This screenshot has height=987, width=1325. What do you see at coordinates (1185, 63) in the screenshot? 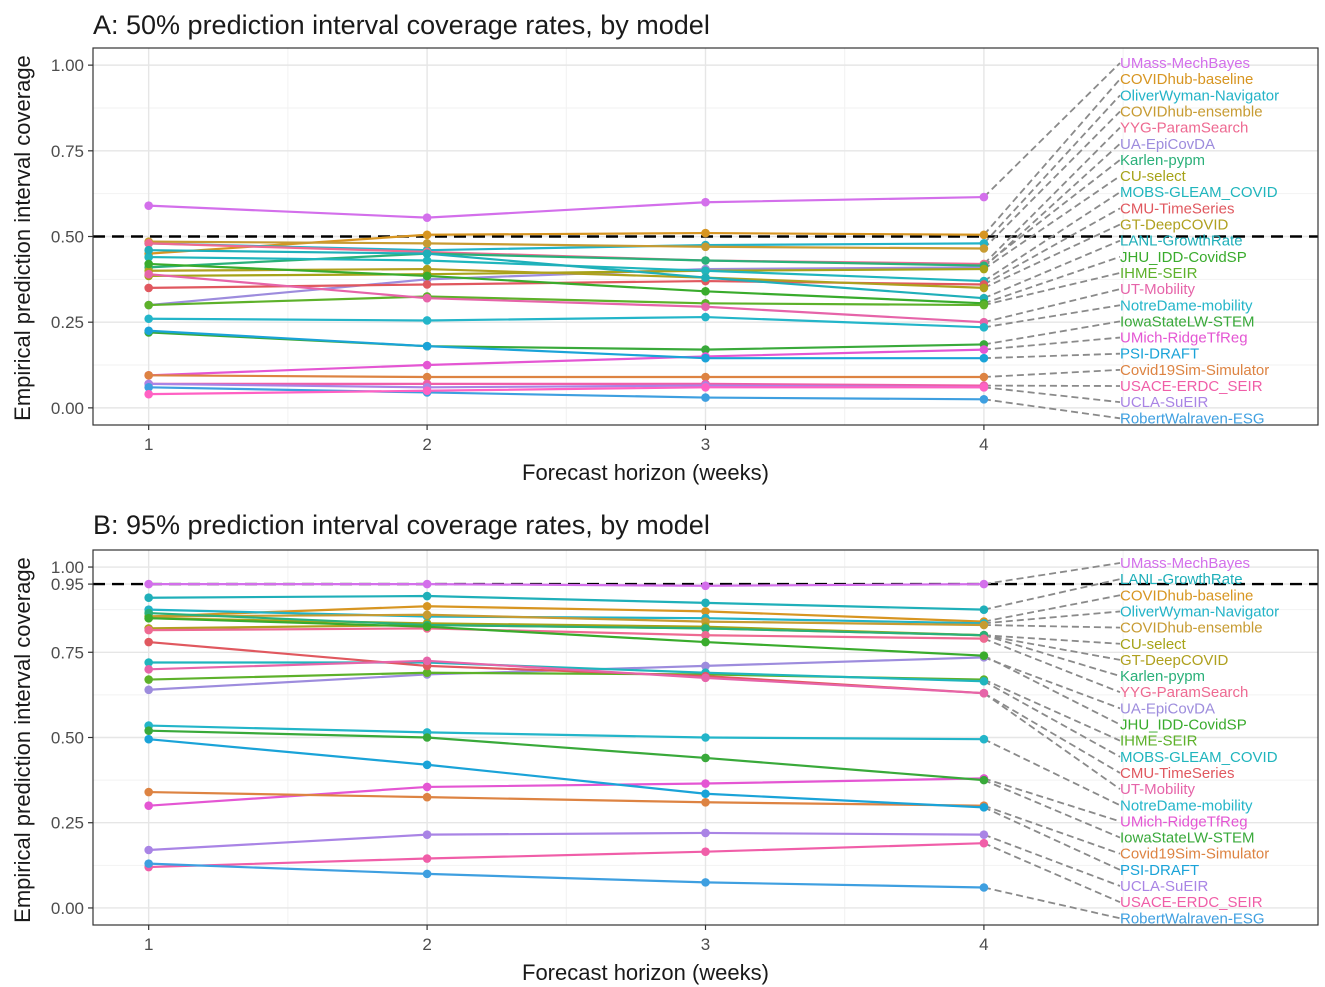
I see `series-label: UMass-MechBayes` at bounding box center [1185, 63].